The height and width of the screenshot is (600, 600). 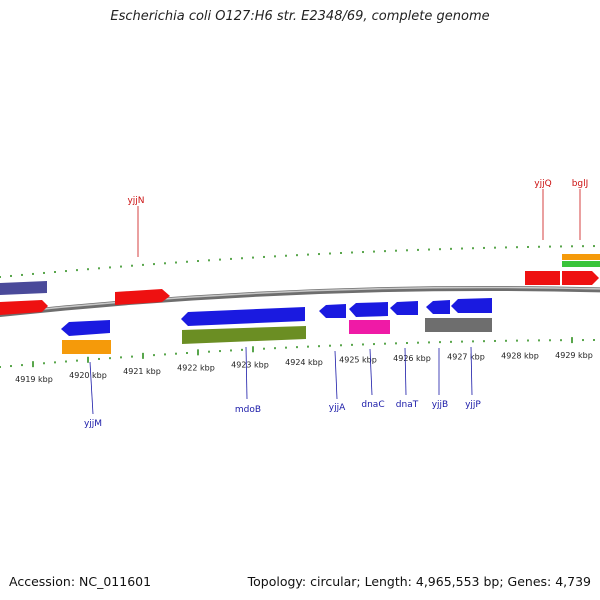 I want to click on gene-feature-gray, so click(x=458, y=325).